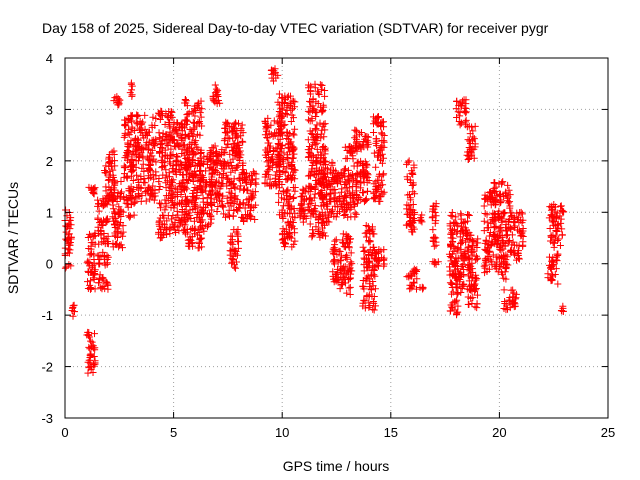 The width and height of the screenshot is (640, 480). What do you see at coordinates (47, 367) in the screenshot?
I see `y-tick-label: -2` at bounding box center [47, 367].